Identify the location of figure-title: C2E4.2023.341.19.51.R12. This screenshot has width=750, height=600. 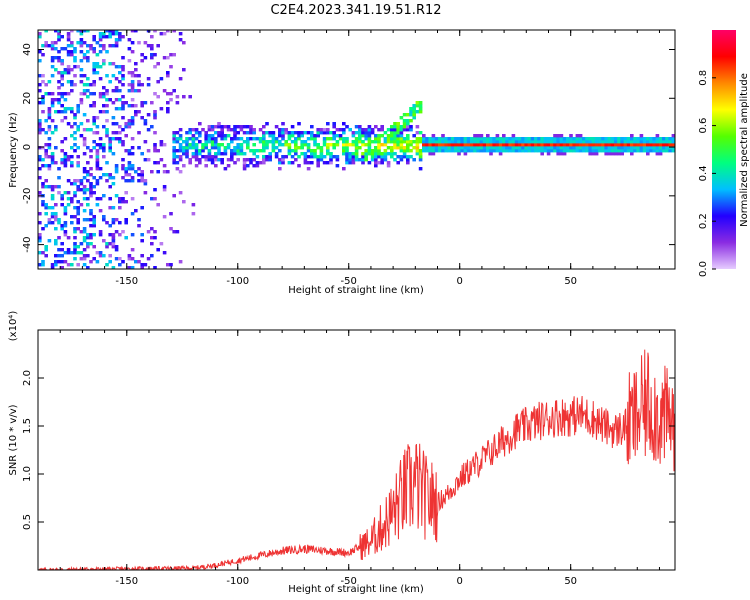
(355, 10).